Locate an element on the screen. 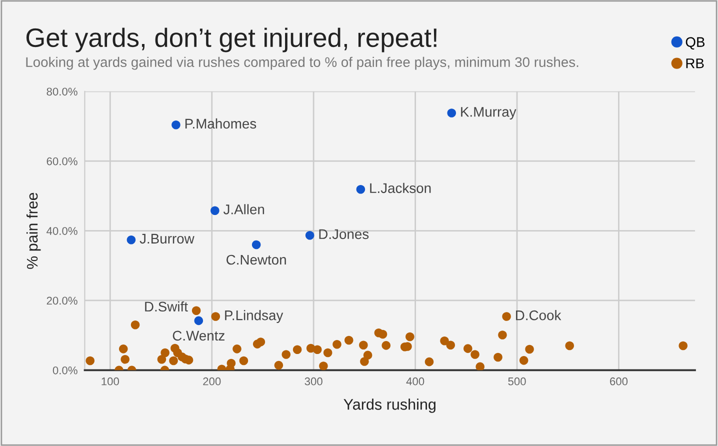 The height and width of the screenshot is (446, 718). x-tick-label: 200 is located at coordinates (212, 381).